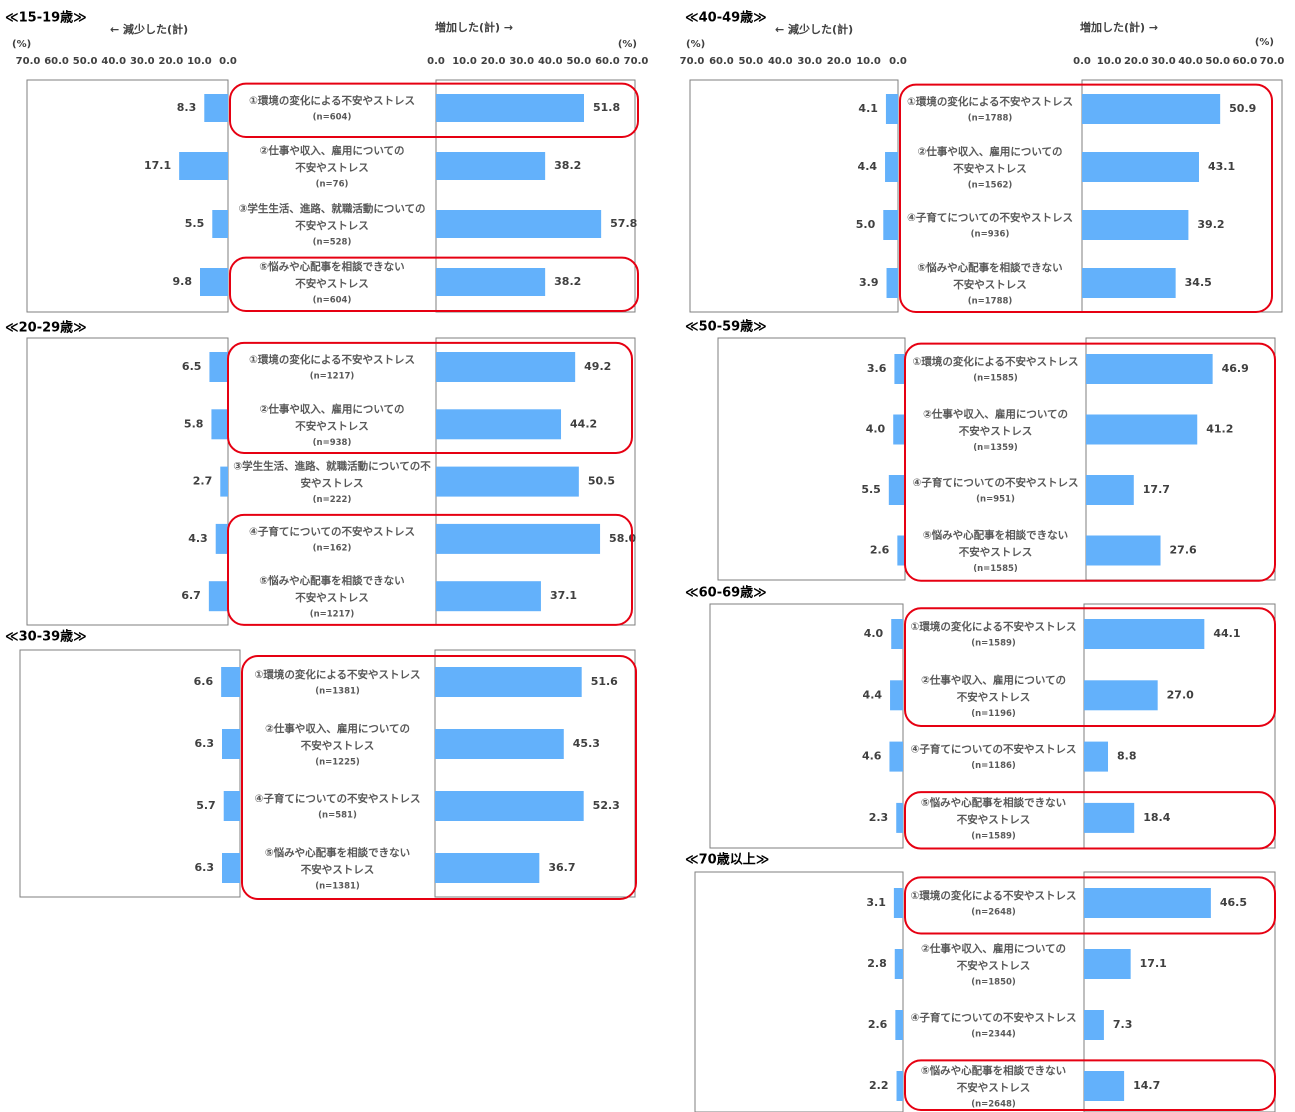  I want to click on value-label: 44.2, so click(583, 423).